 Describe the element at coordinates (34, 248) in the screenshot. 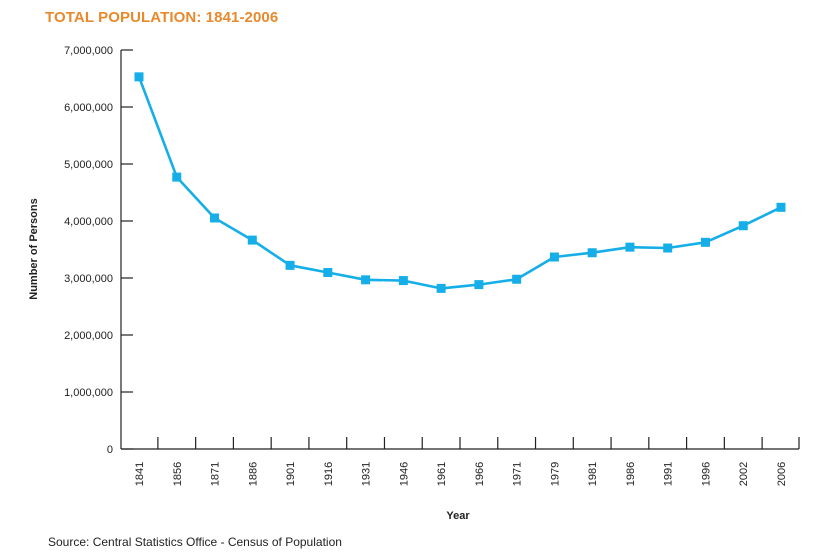

I see `y-axis-title: Number of Persons` at that location.